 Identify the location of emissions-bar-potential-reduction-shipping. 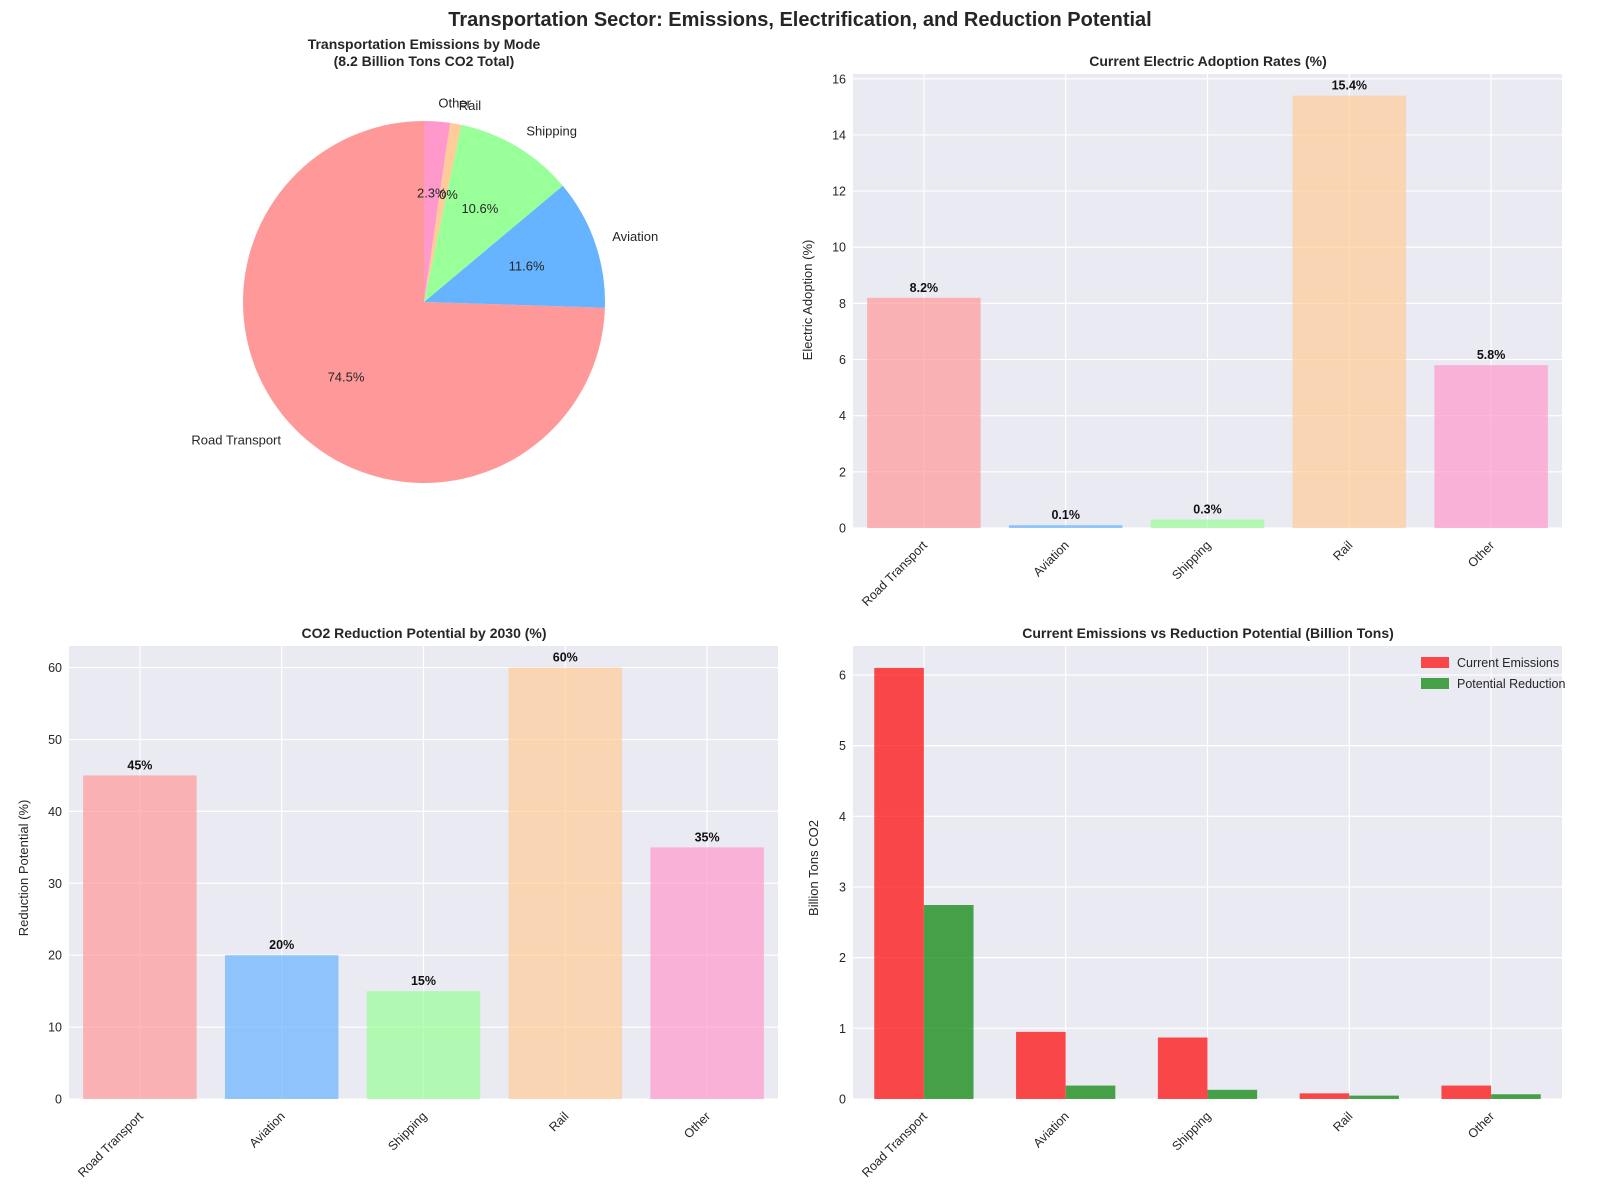
(1232, 1094).